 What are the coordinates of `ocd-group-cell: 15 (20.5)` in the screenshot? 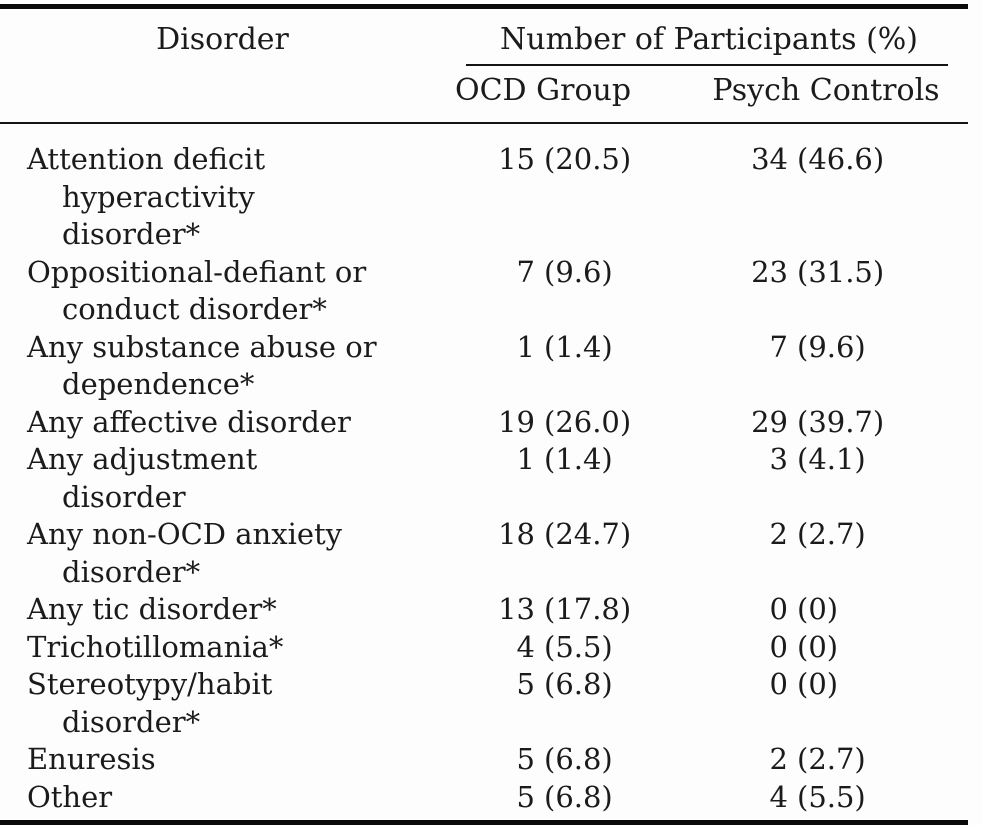 It's located at (540, 160).